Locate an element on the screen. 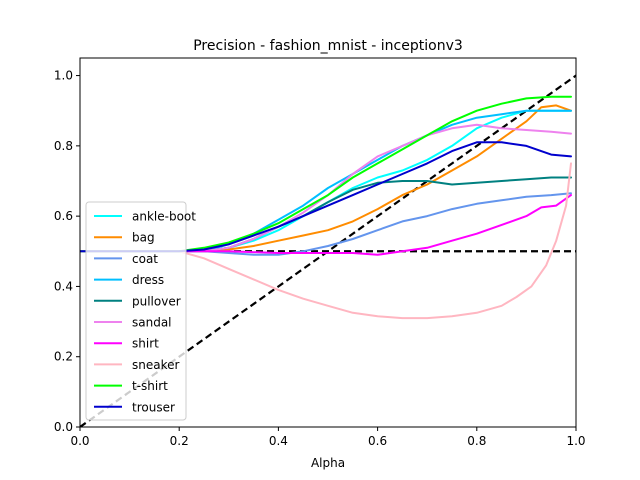  x-axis-ticks: 0.0 0.2 0.4 0.6 0.8 1.0 is located at coordinates (328, 437).